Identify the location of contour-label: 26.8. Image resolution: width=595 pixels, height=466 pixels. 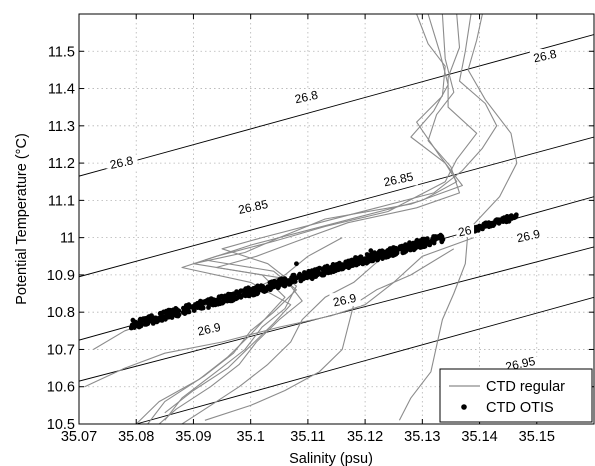
(306, 97).